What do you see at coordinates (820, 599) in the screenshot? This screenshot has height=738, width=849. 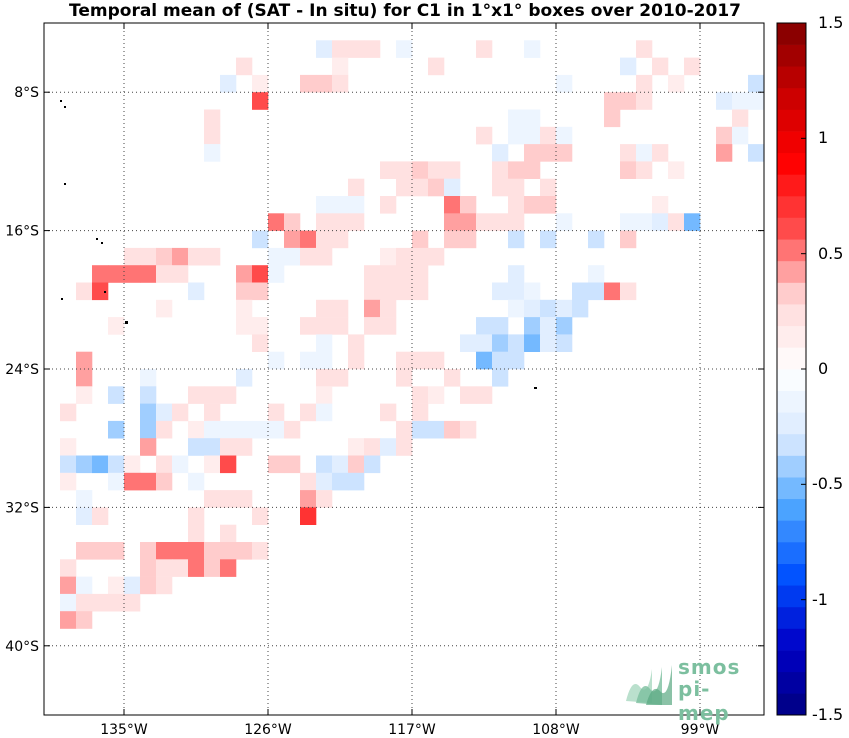 I see `colorbar-label: -1` at bounding box center [820, 599].